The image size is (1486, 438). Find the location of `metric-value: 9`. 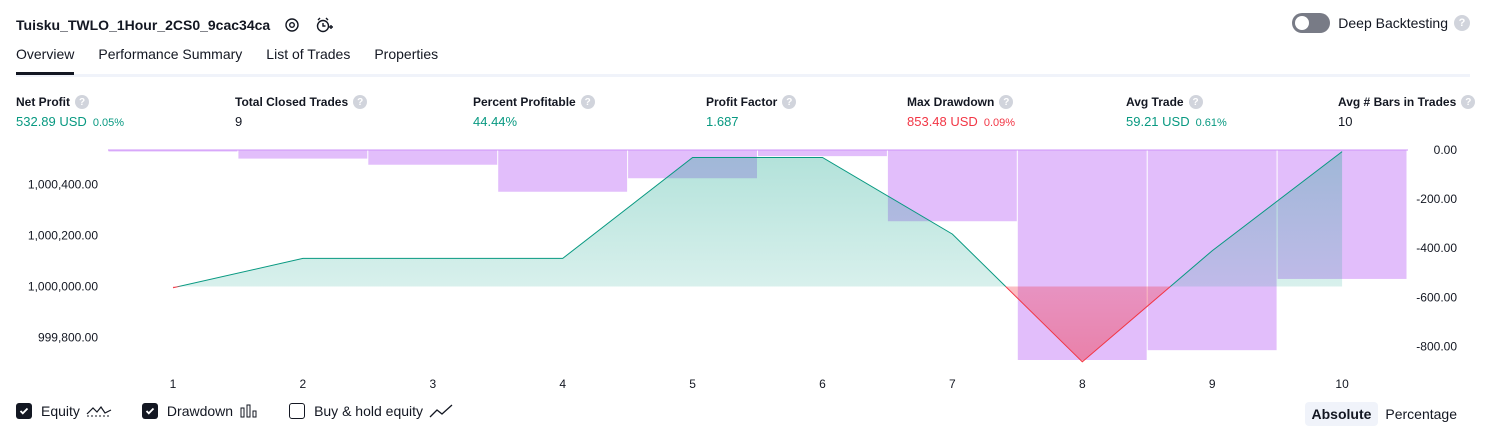

metric-value: 9 is located at coordinates (238, 121).